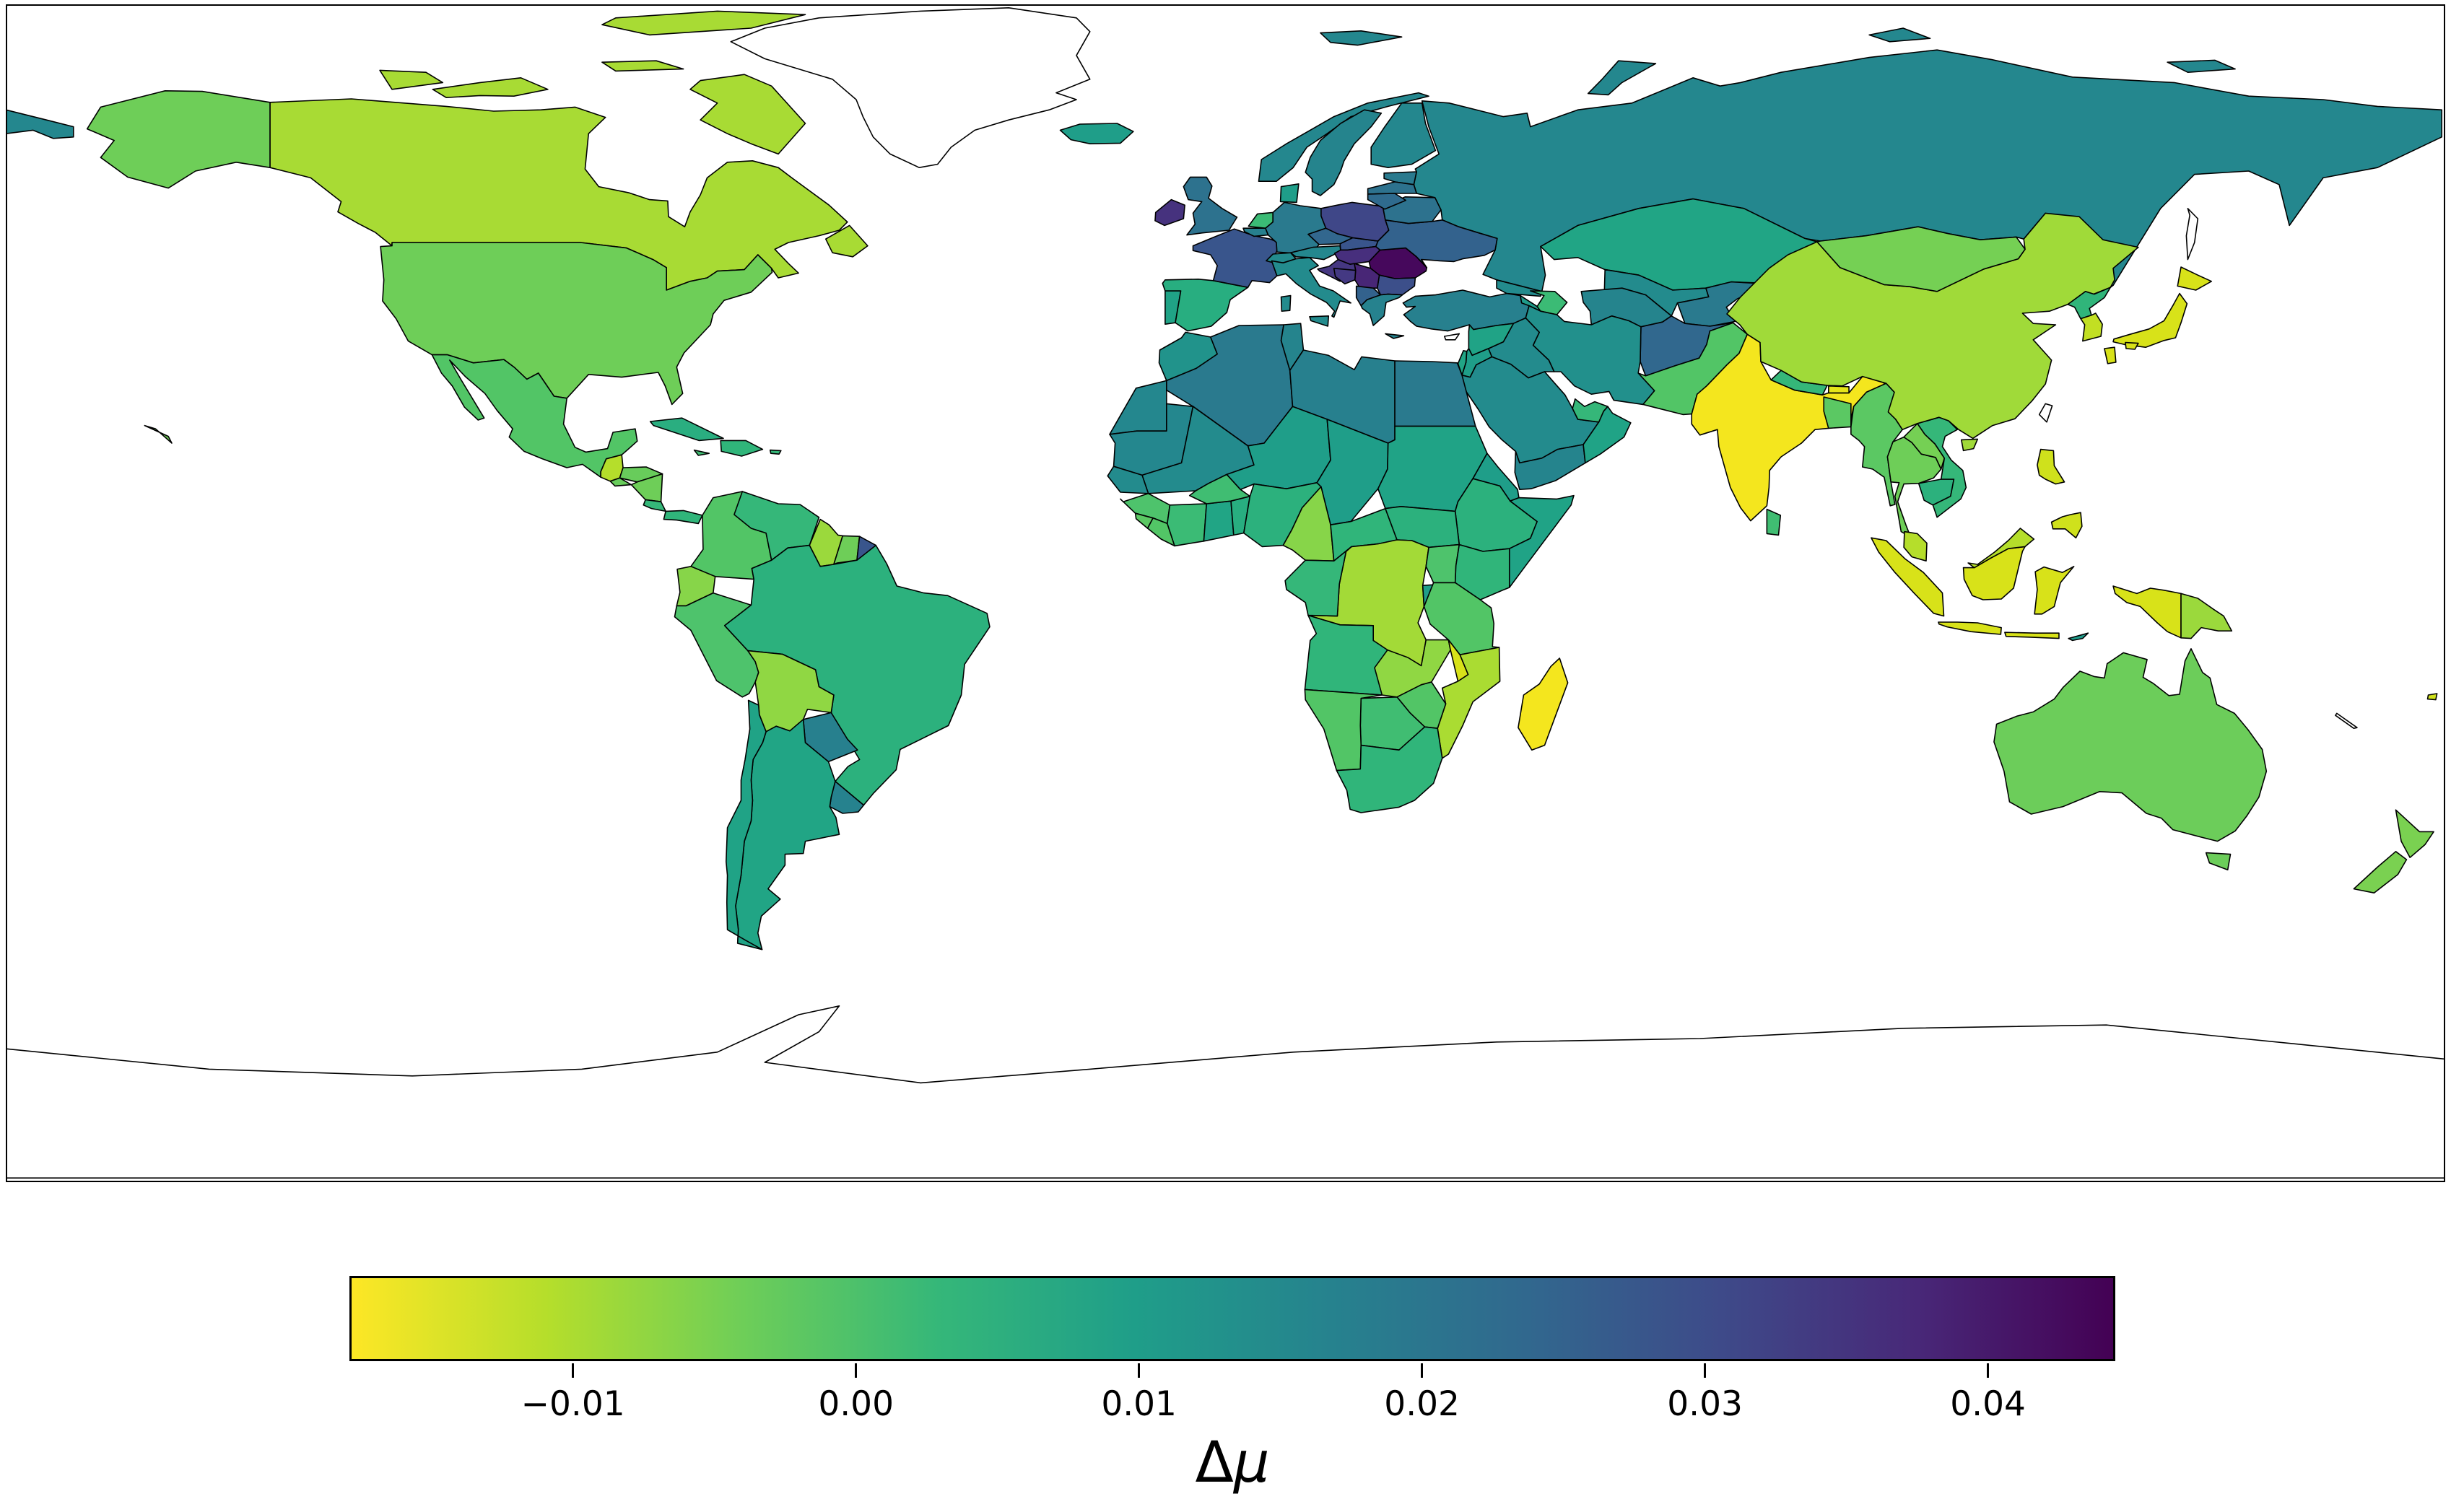 This screenshot has width=2451, height=1512. Describe the element at coordinates (1214, 1462) in the screenshot. I see `colorbar-label-delta: Δ` at that location.